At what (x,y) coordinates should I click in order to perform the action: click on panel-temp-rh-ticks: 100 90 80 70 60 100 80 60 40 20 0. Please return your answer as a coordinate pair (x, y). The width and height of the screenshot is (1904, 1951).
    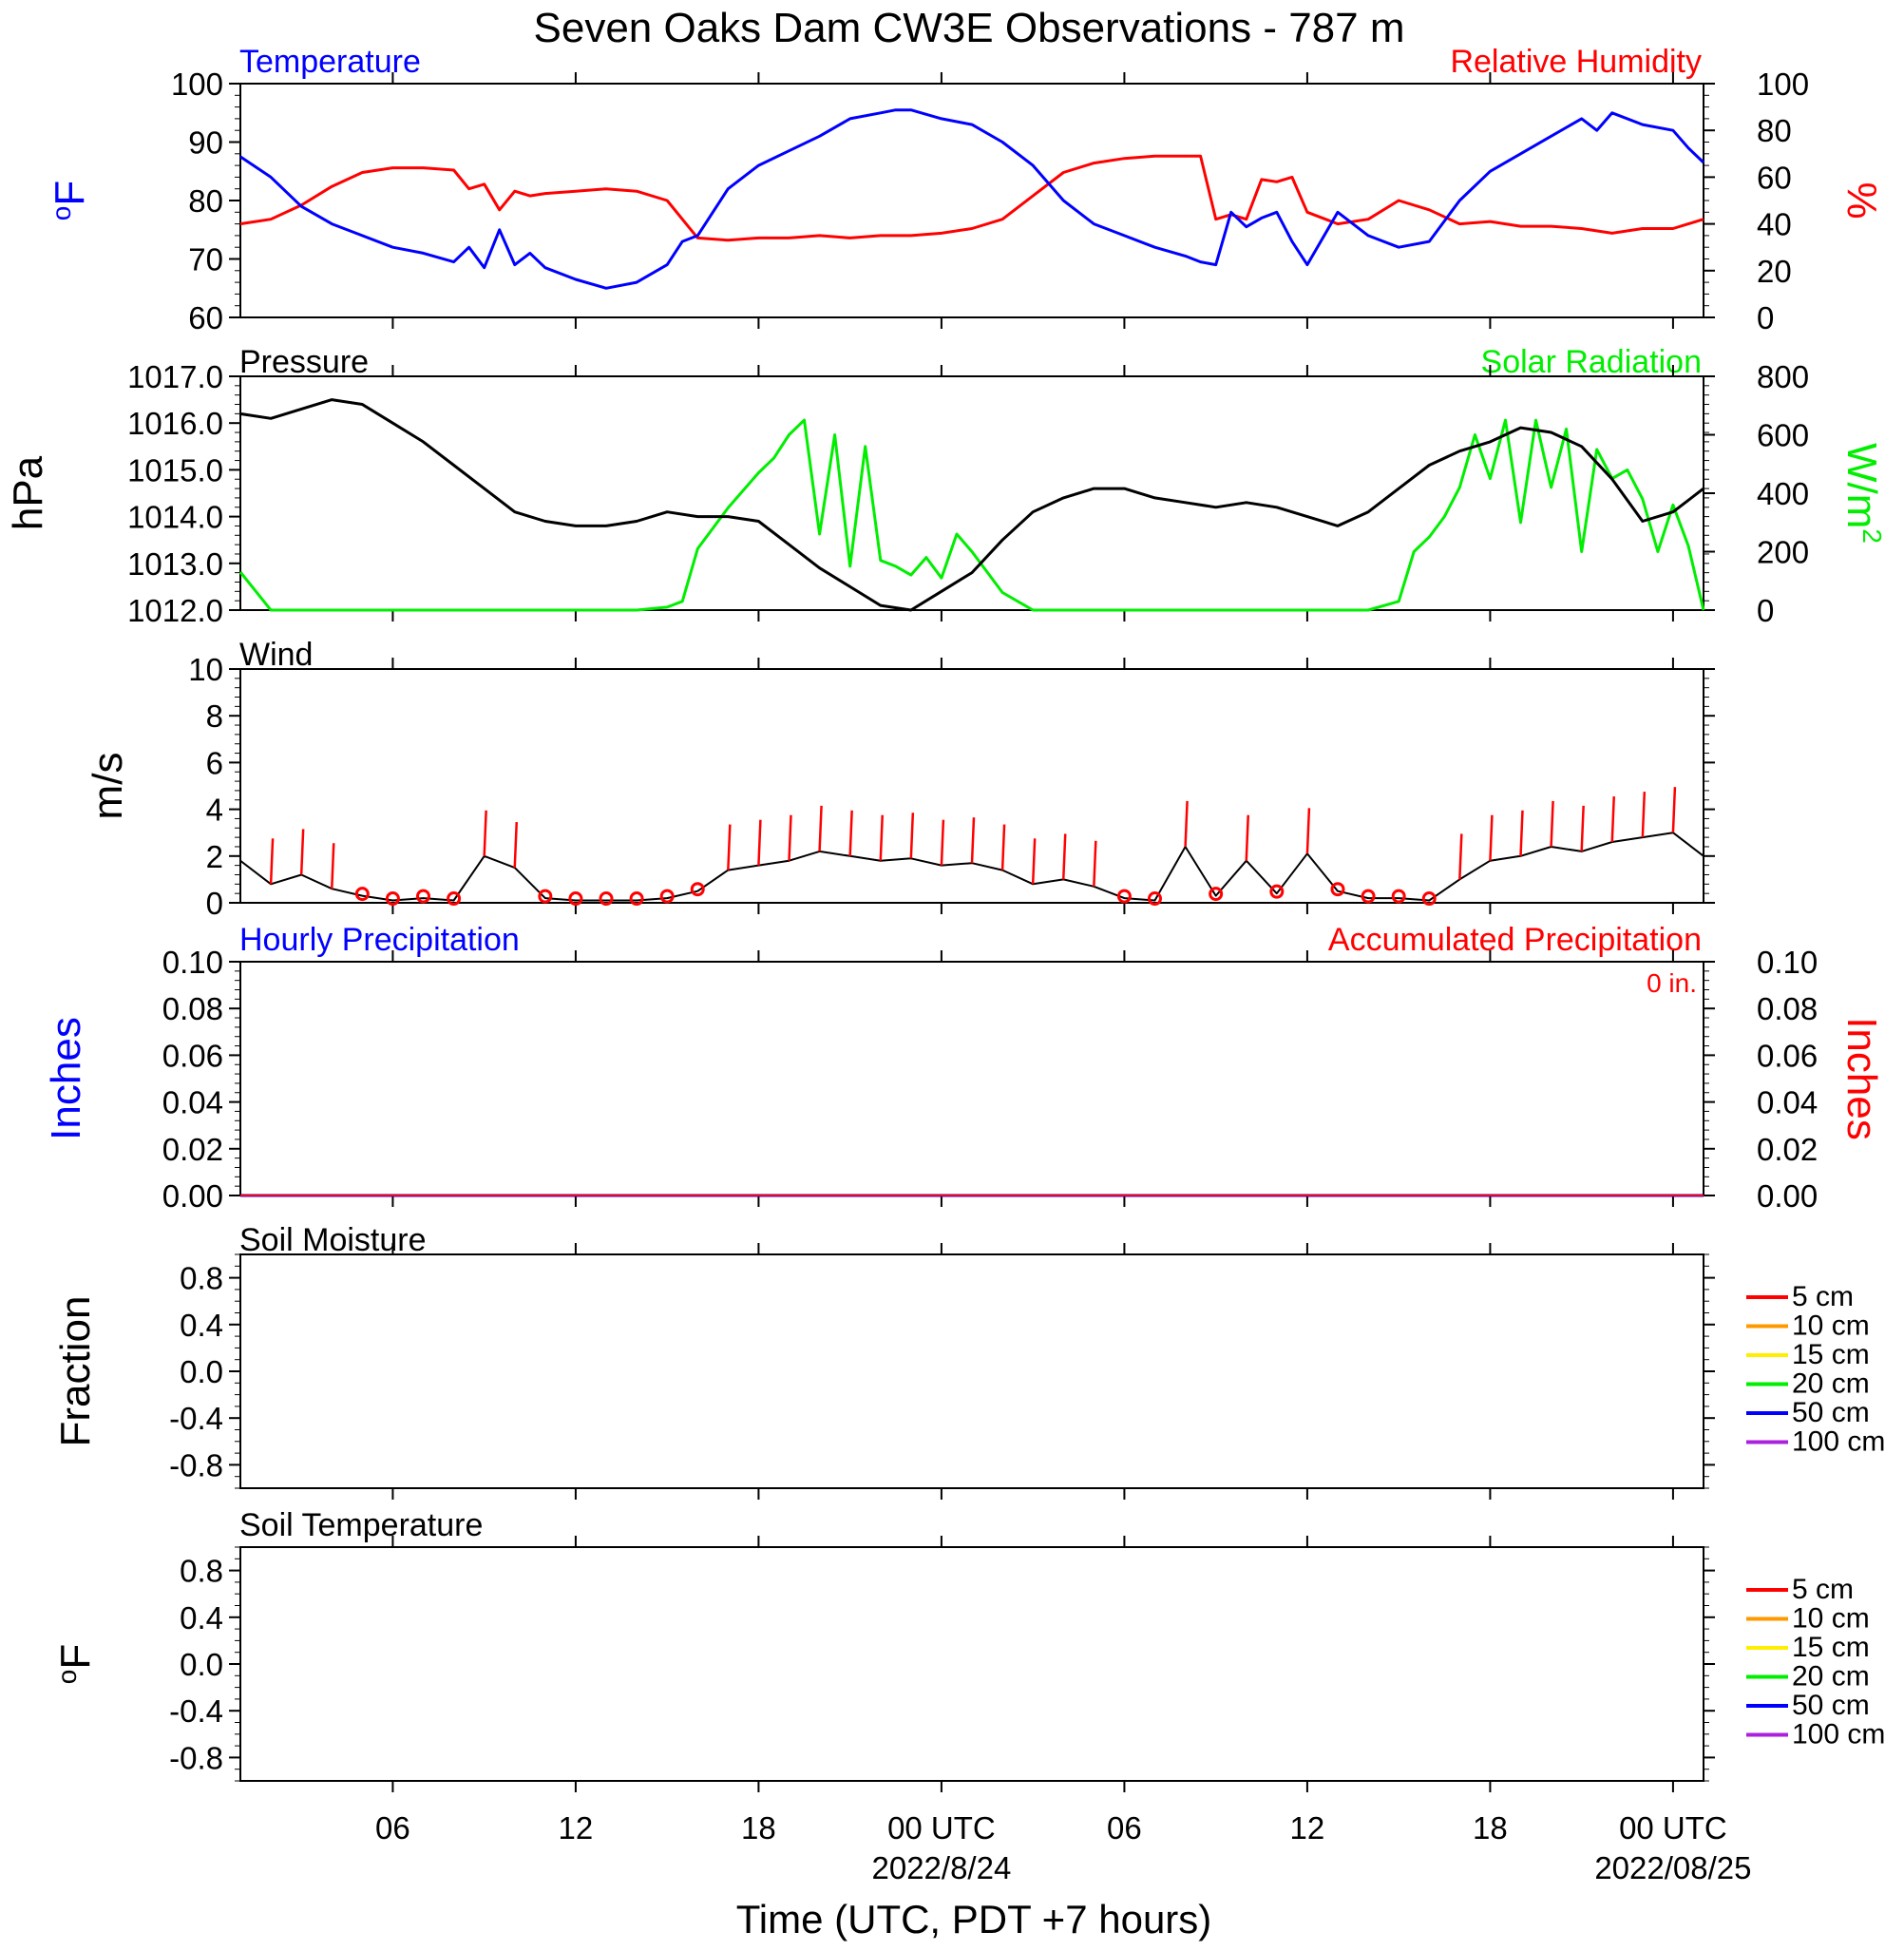
    Looking at the image, I should click on (990, 201).